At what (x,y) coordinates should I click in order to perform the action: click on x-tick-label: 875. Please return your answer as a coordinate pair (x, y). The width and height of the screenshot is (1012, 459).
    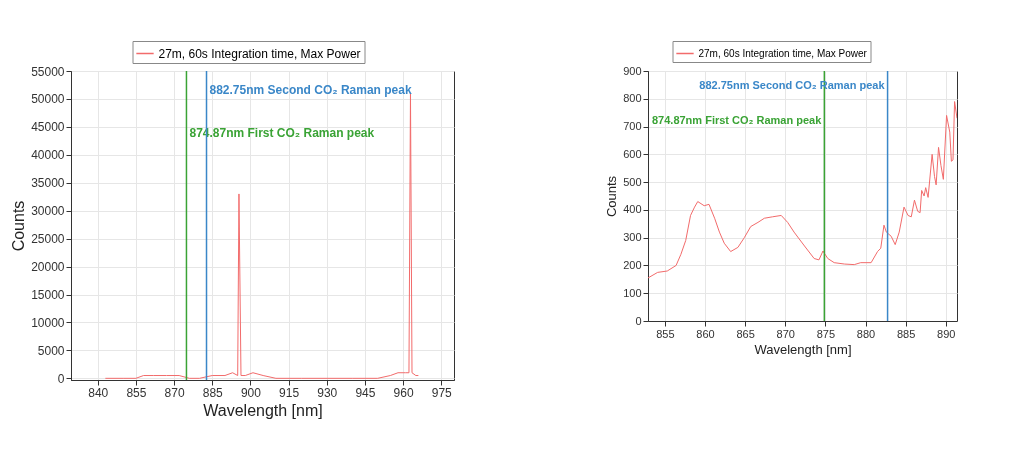
    Looking at the image, I should click on (826, 333).